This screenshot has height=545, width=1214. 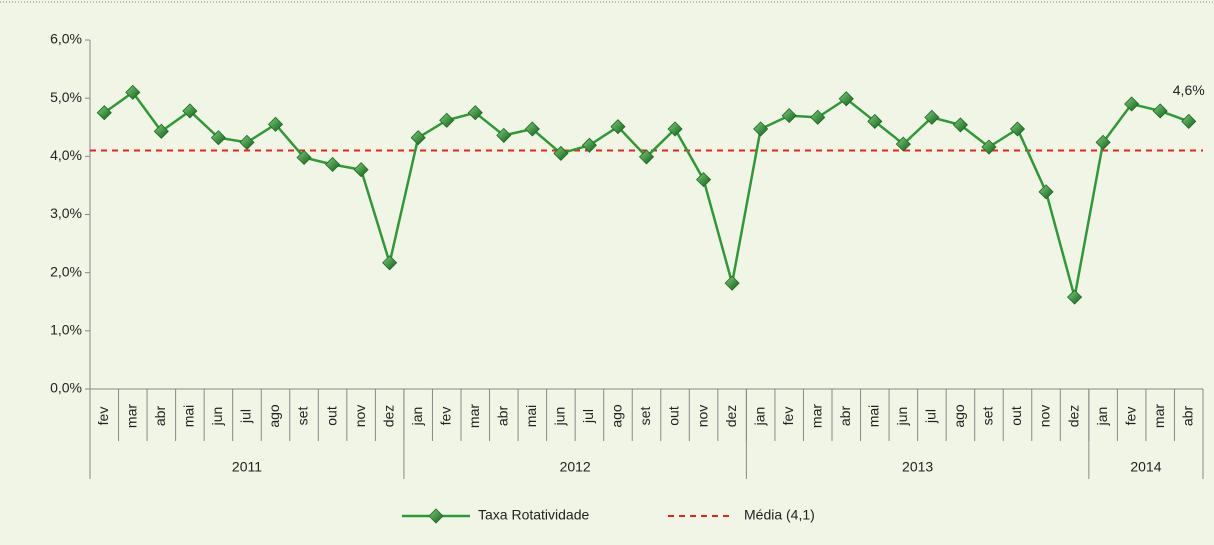 I want to click on group-label: 2013, so click(x=917, y=467).